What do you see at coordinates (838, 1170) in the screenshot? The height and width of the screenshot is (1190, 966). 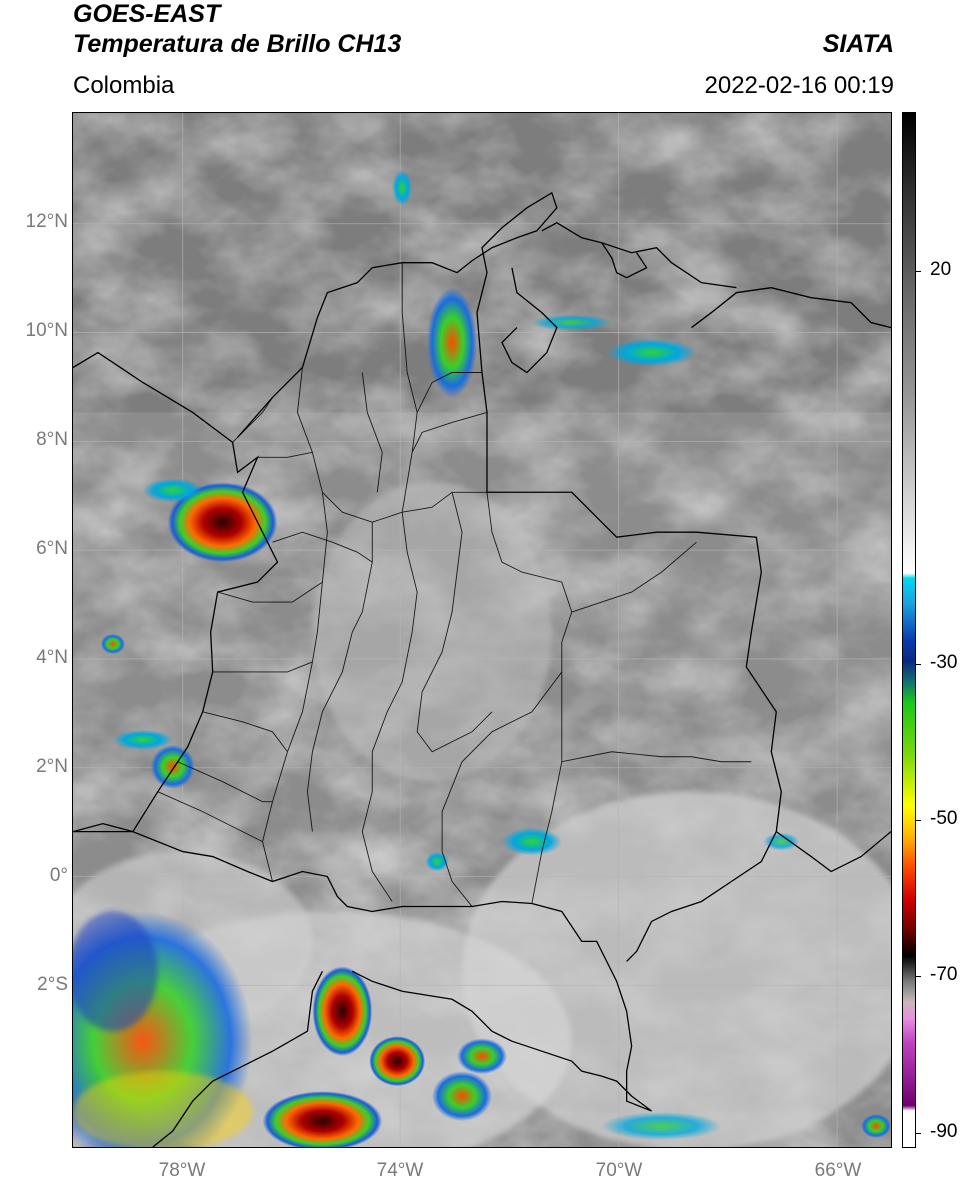 I see `lon-tick-66w: 66°W` at bounding box center [838, 1170].